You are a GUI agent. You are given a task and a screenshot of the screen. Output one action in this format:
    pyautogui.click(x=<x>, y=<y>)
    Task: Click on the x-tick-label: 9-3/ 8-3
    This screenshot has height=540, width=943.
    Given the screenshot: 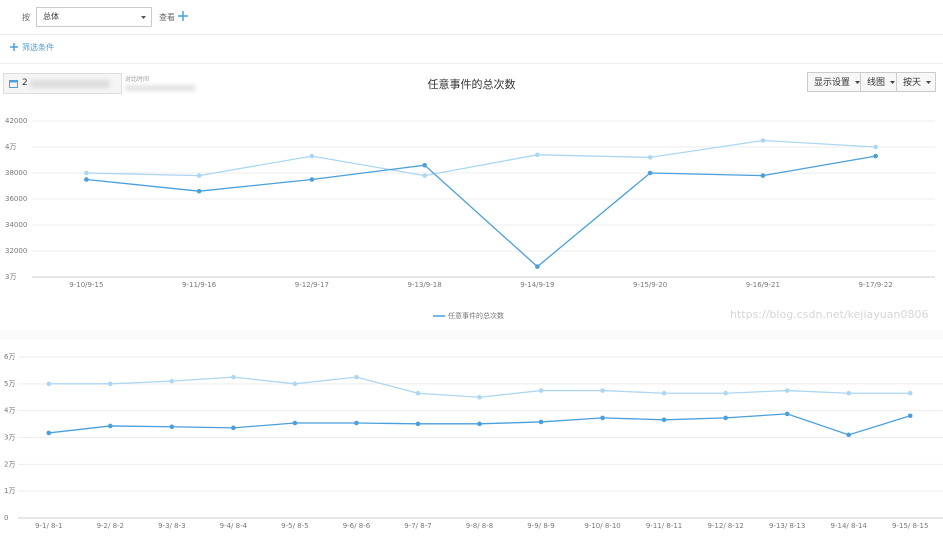 What is the action you would take?
    pyautogui.click(x=171, y=526)
    